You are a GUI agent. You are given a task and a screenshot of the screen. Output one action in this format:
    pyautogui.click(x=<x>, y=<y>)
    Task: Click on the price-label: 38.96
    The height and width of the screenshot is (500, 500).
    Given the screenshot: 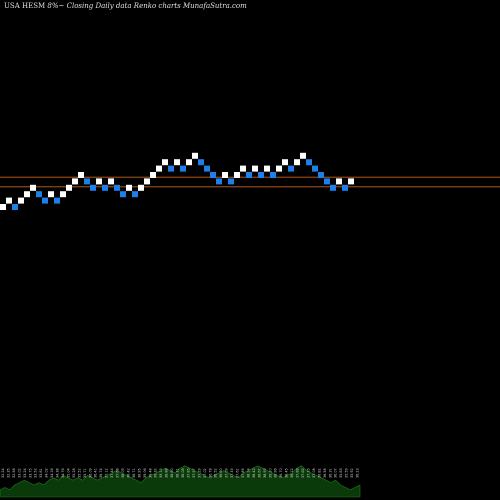 What is the action you would take?
    pyautogui.click(x=276, y=473)
    